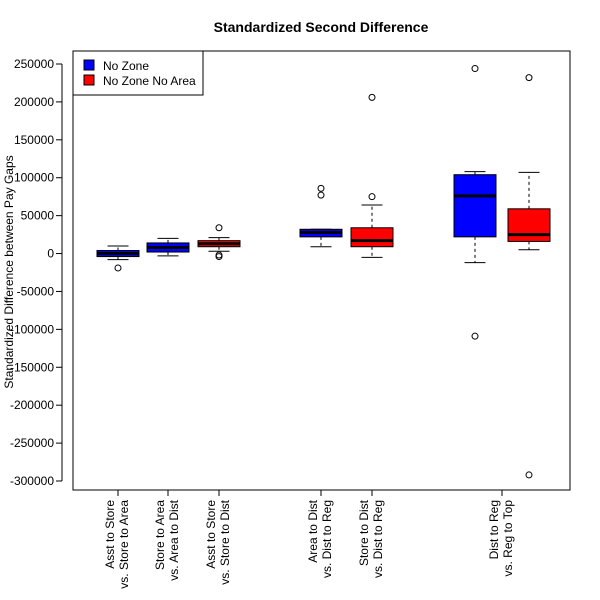 Image resolution: width=600 pixels, height=600 pixels. What do you see at coordinates (494, 529) in the screenshot?
I see `x-tick-label-line1: Dist to Reg` at bounding box center [494, 529].